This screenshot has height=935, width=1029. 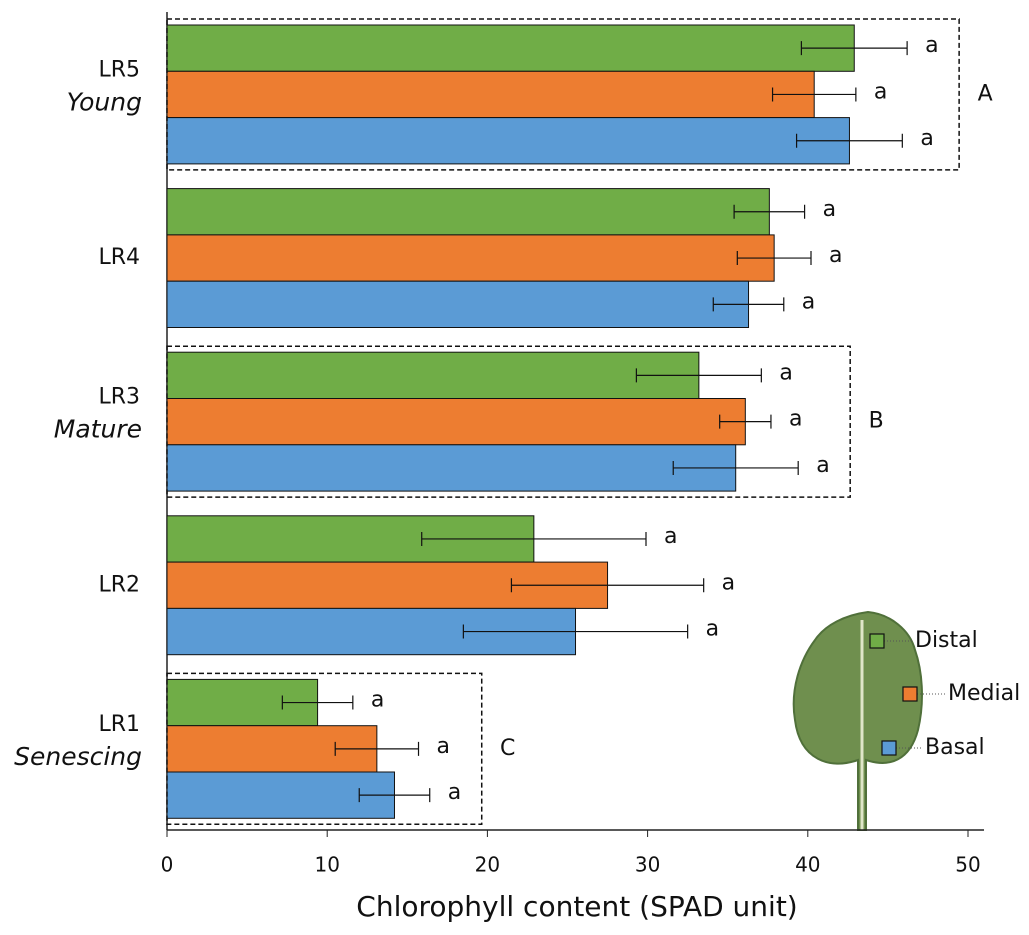 What do you see at coordinates (98, 429) in the screenshot?
I see `stage-label: Mature` at bounding box center [98, 429].